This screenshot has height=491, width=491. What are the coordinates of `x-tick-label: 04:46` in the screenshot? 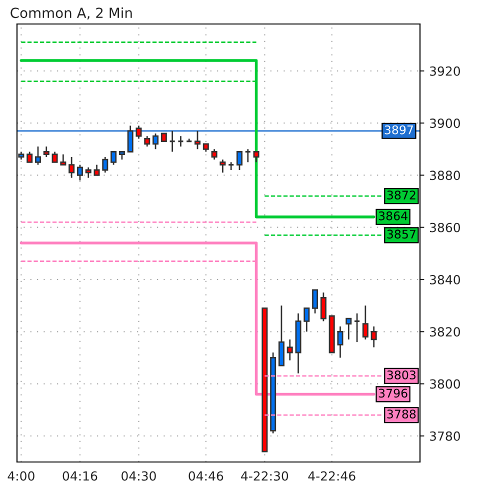 It's located at (206, 476).